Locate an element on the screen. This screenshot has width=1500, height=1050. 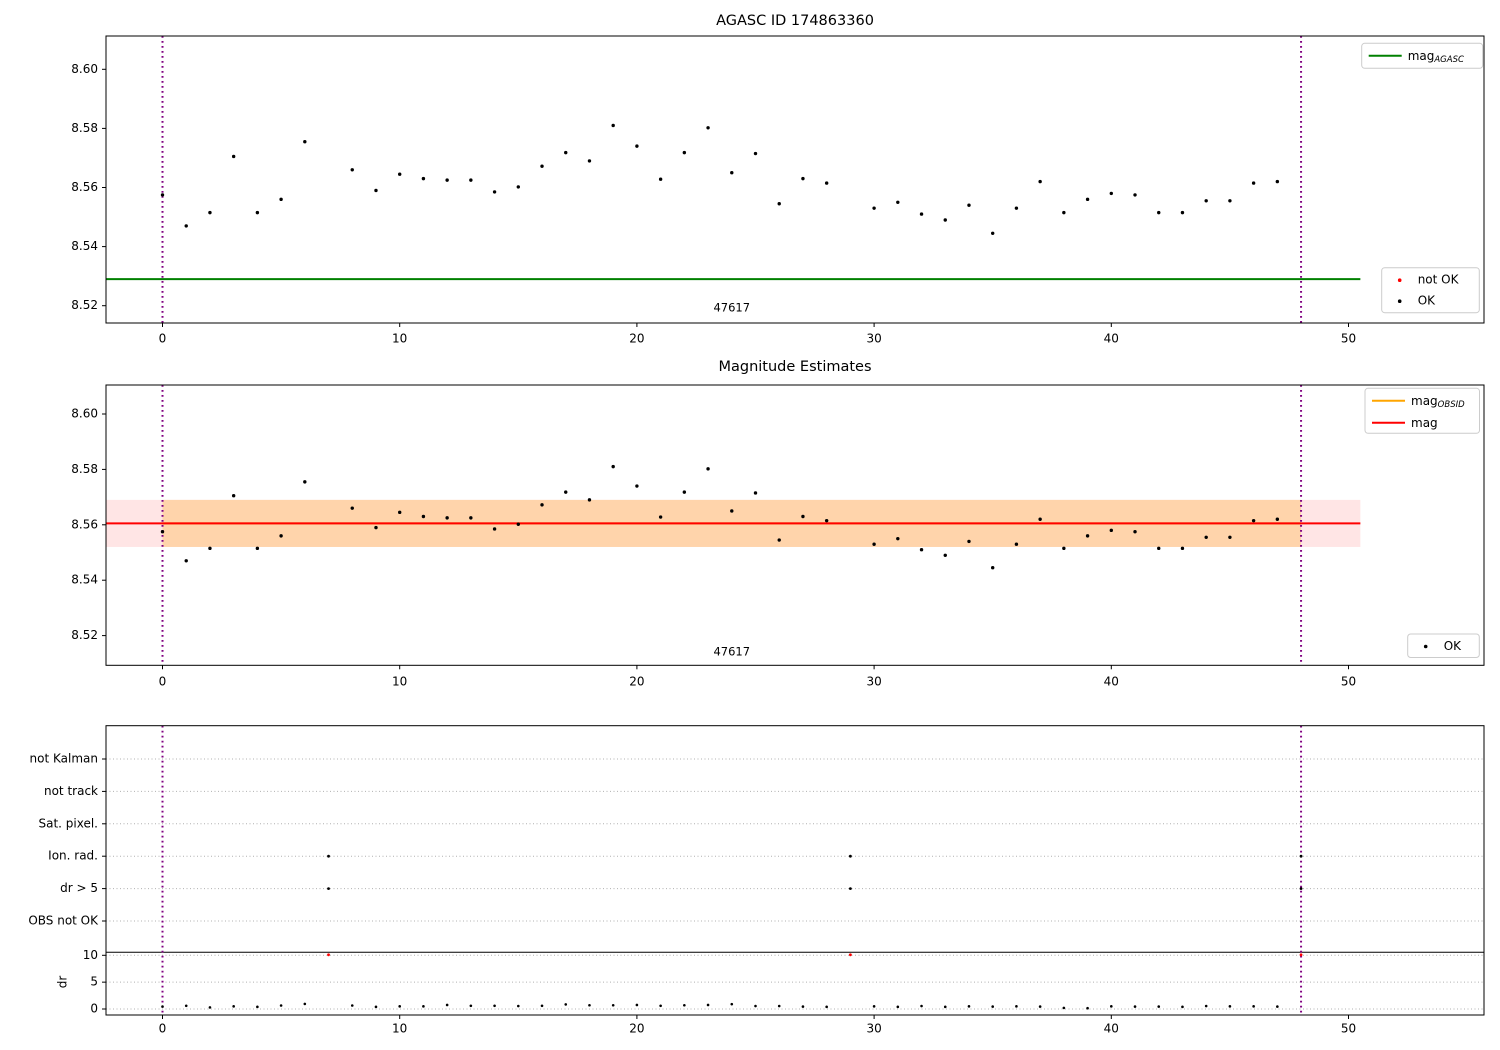
y-tick-label: 8.56 is located at coordinates (84, 187).